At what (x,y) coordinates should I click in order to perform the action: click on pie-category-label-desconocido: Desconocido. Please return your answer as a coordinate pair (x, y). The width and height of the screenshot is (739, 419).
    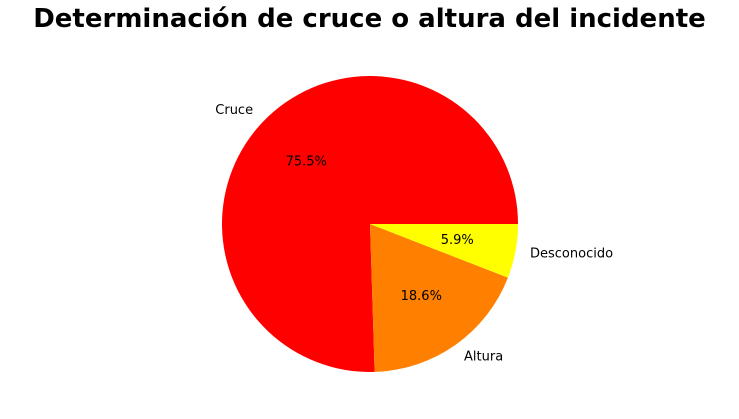
    Looking at the image, I should click on (571, 254).